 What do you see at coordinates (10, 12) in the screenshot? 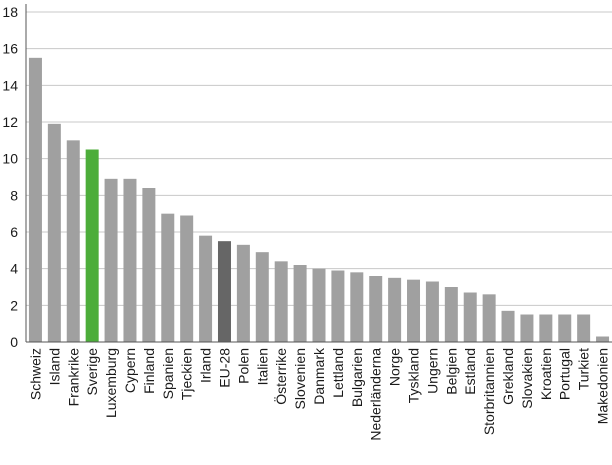
I see `y-tick-label: 18` at bounding box center [10, 12].